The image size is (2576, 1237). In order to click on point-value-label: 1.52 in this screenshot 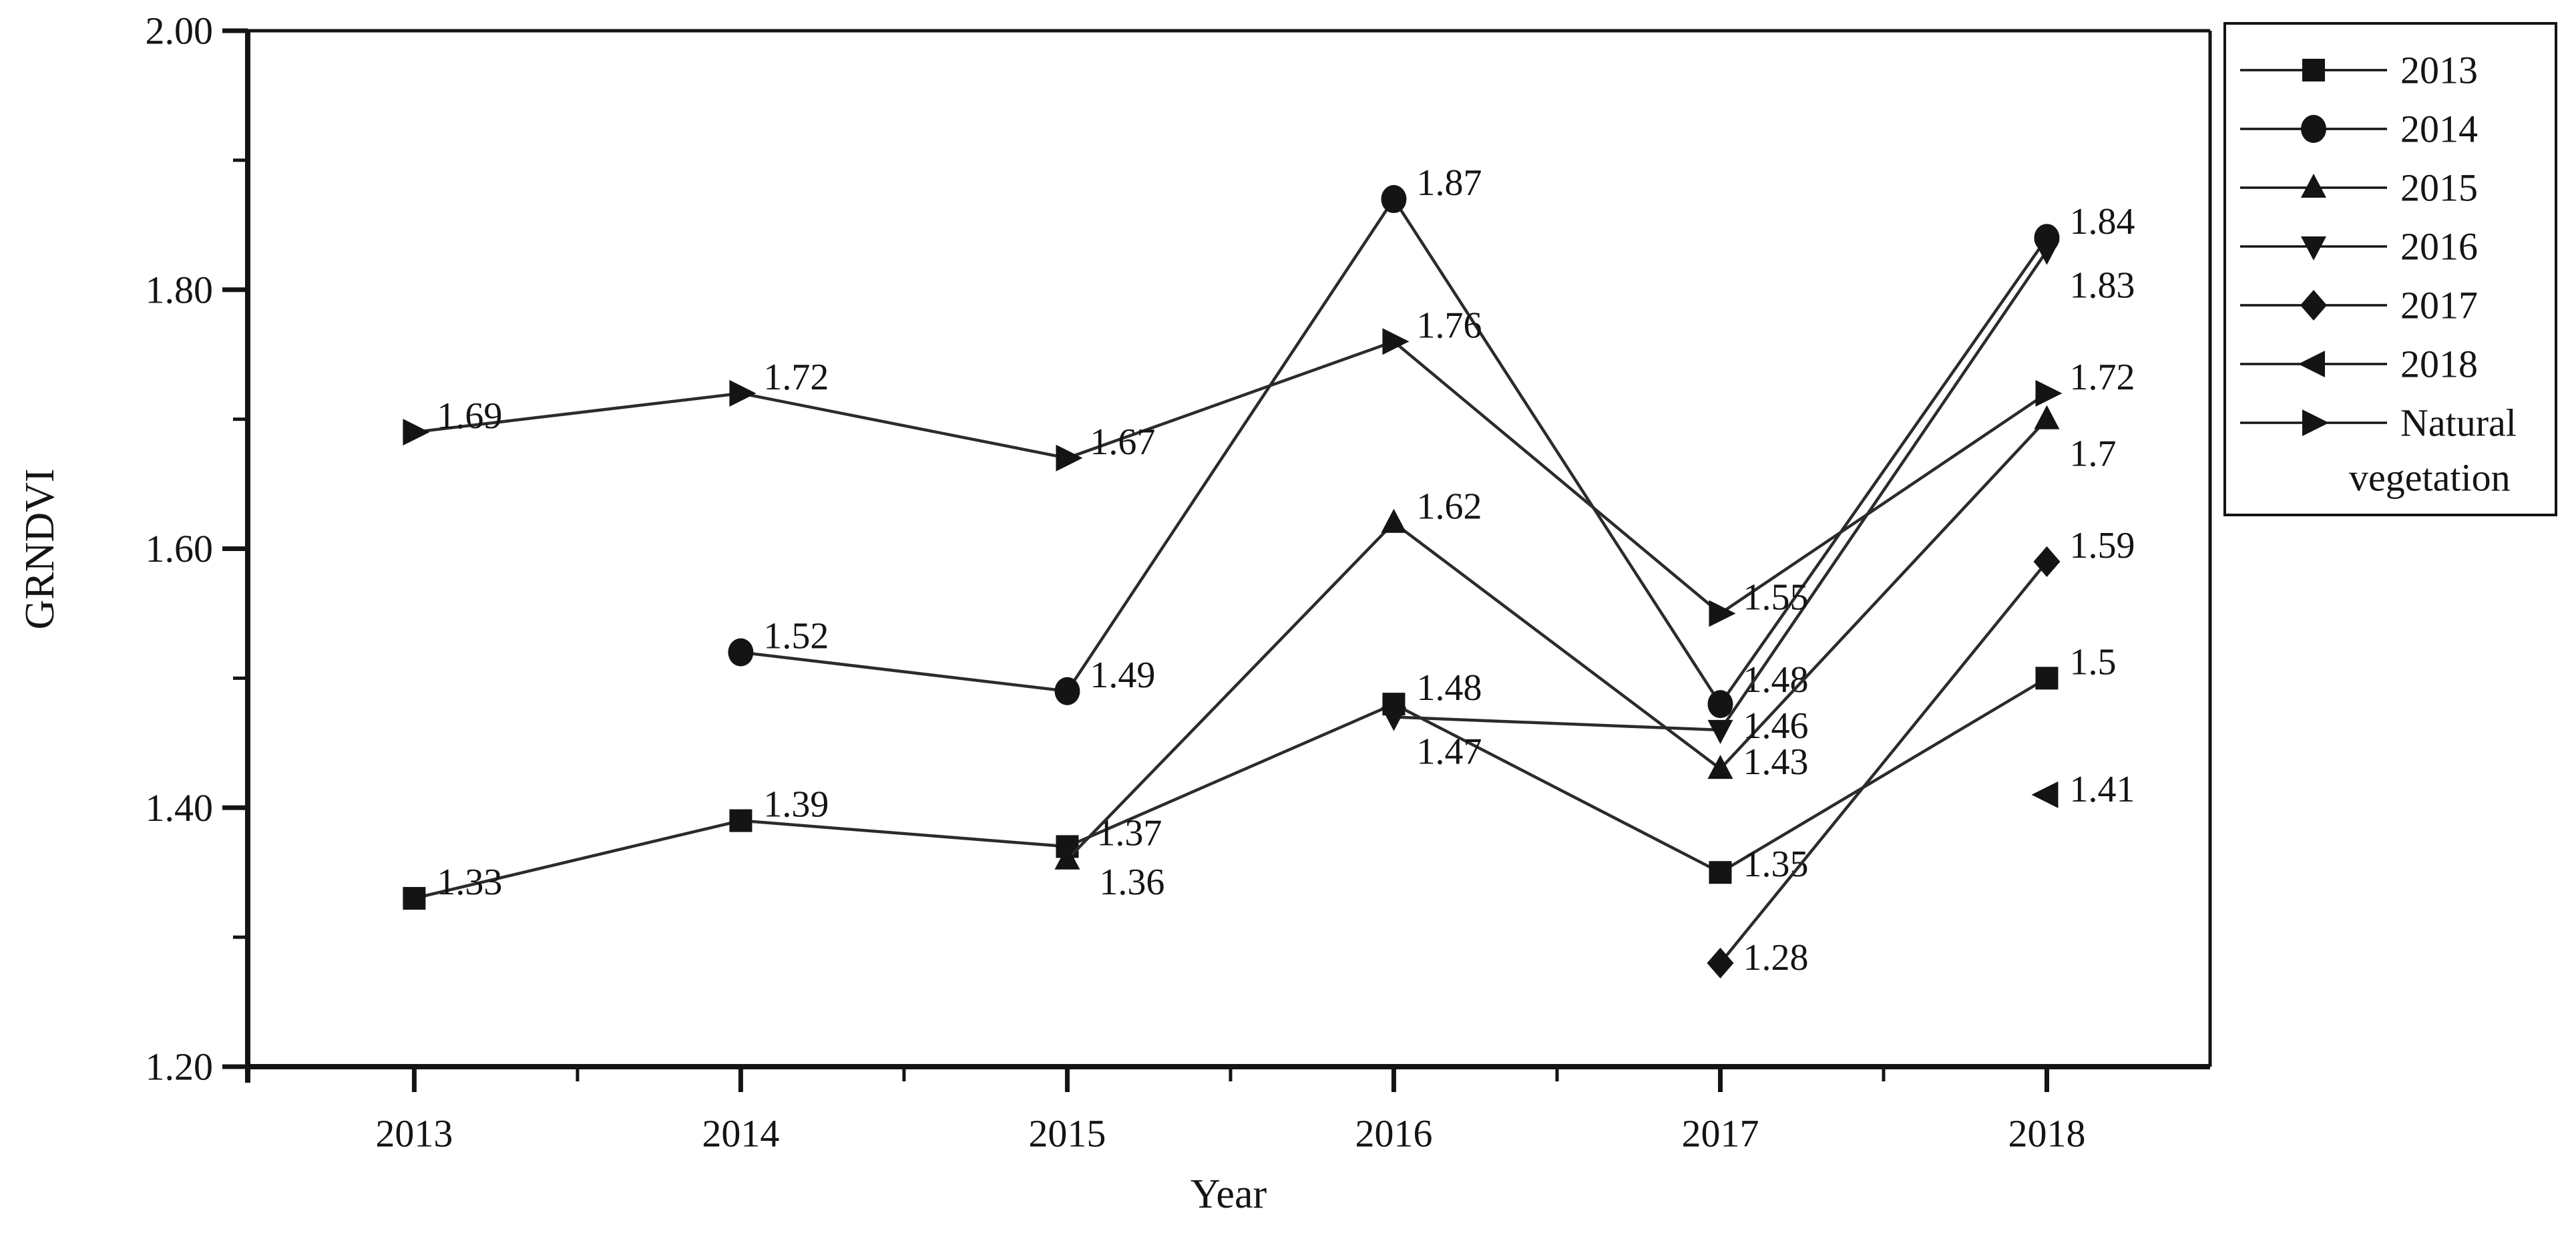, I will do `click(796, 636)`.